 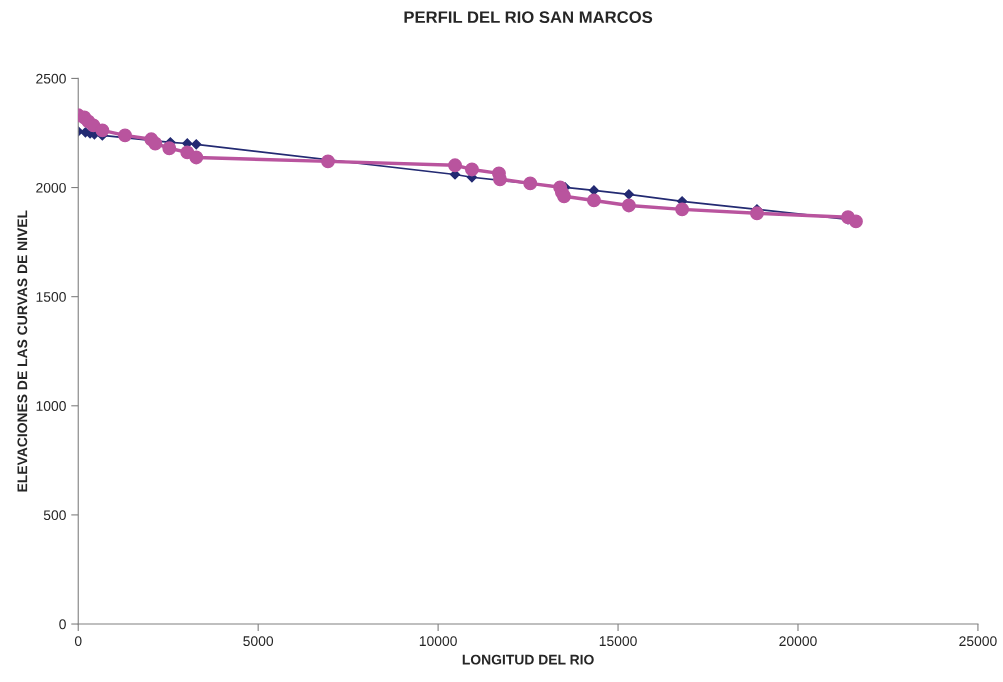 I want to click on x-tick-label: 25000, so click(x=978, y=641).